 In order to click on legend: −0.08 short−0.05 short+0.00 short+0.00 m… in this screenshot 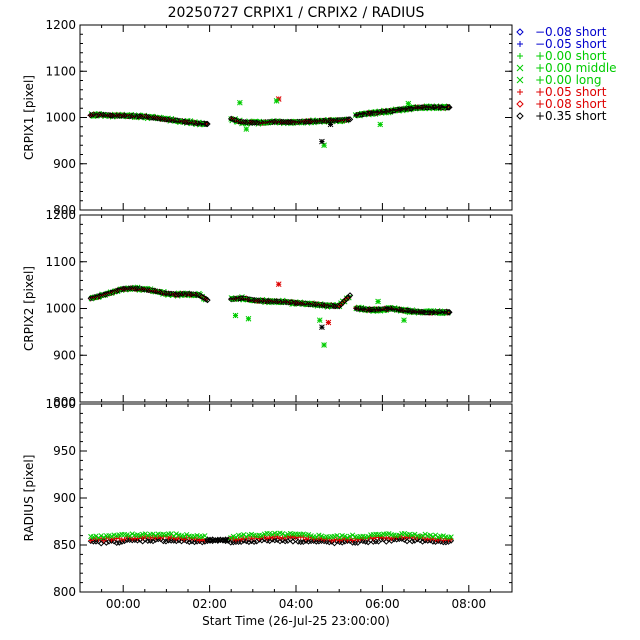, I will do `click(566, 74)`.